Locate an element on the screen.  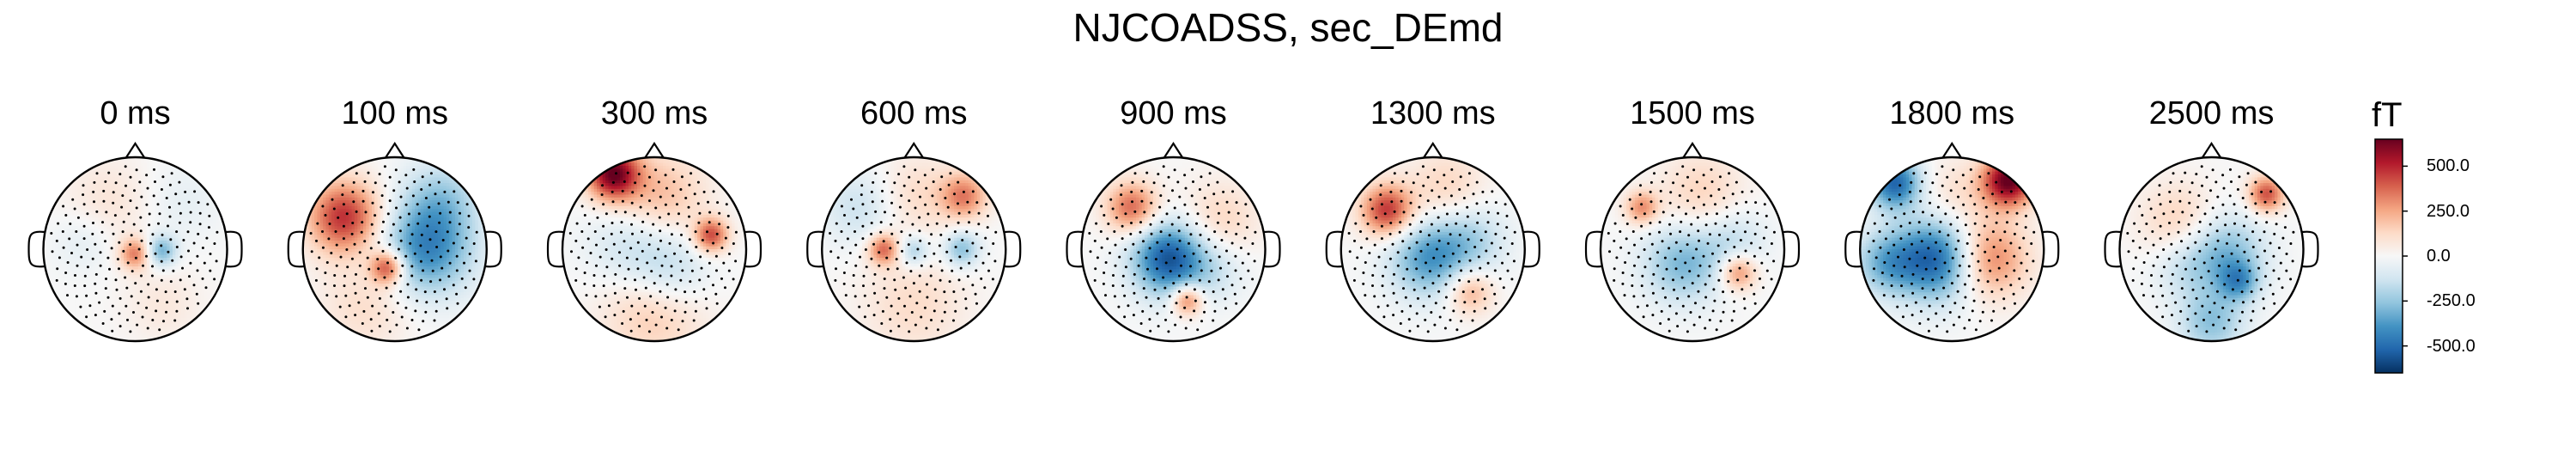
time-label: 900 ms is located at coordinates (1174, 113).